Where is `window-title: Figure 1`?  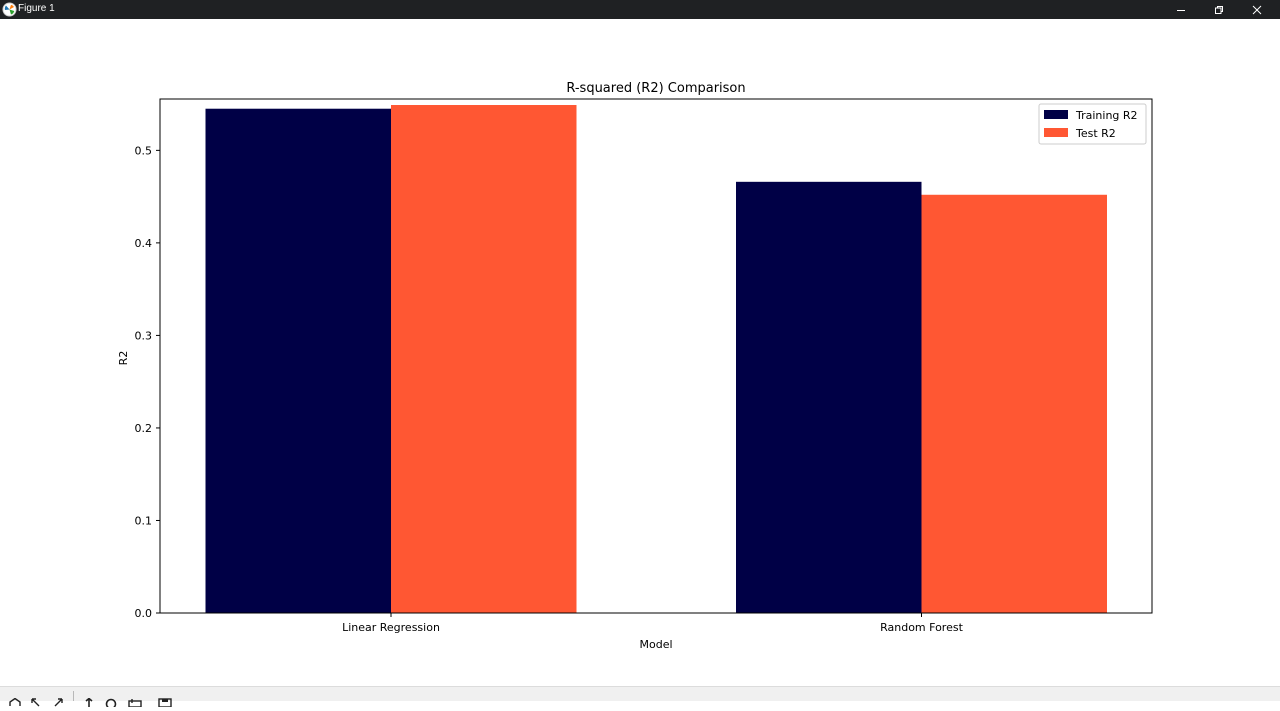 window-title: Figure 1 is located at coordinates (36, 8).